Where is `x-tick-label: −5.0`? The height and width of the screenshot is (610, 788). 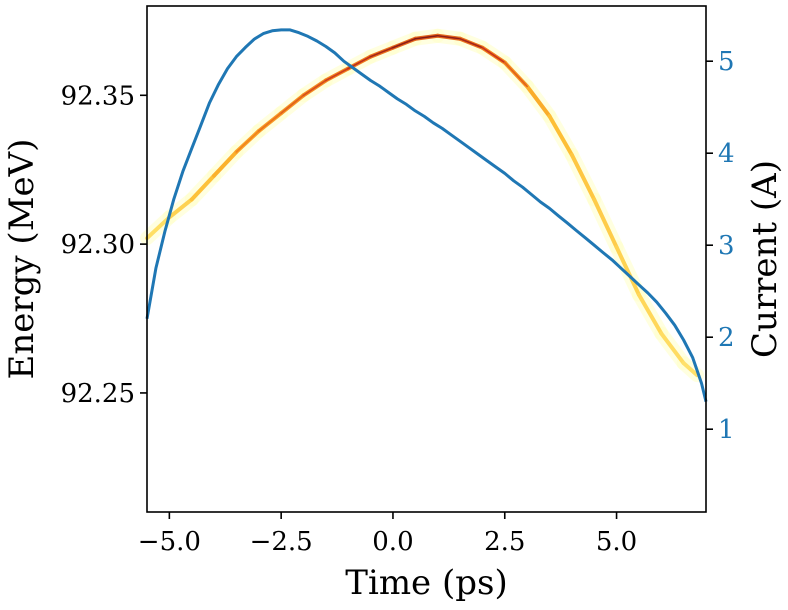 x-tick-label: −5.0 is located at coordinates (169, 542).